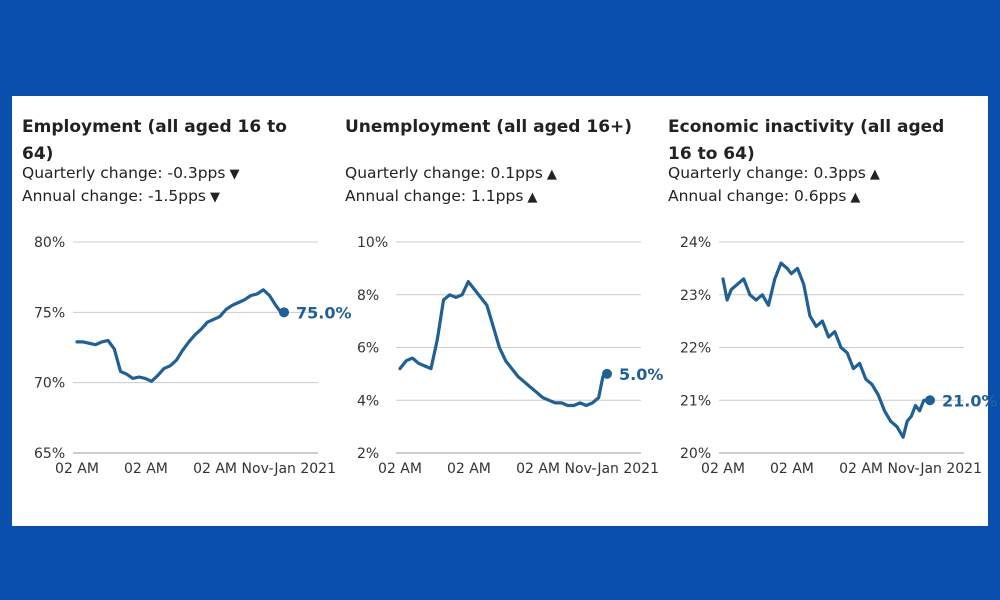 This screenshot has height=600, width=1000. Describe the element at coordinates (368, 296) in the screenshot. I see `y-tick-label: 8%` at that location.